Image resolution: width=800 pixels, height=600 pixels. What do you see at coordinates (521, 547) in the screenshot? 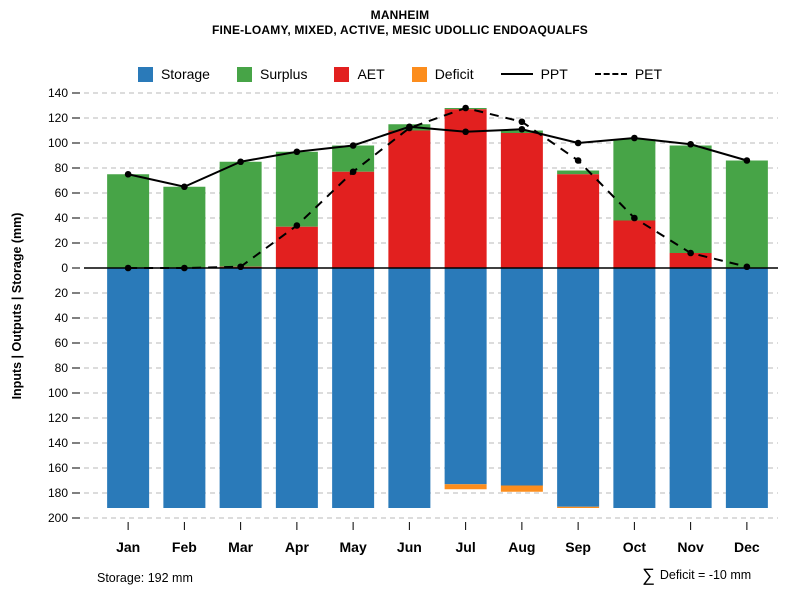
I see `month-label-Aug: Aug` at bounding box center [521, 547].